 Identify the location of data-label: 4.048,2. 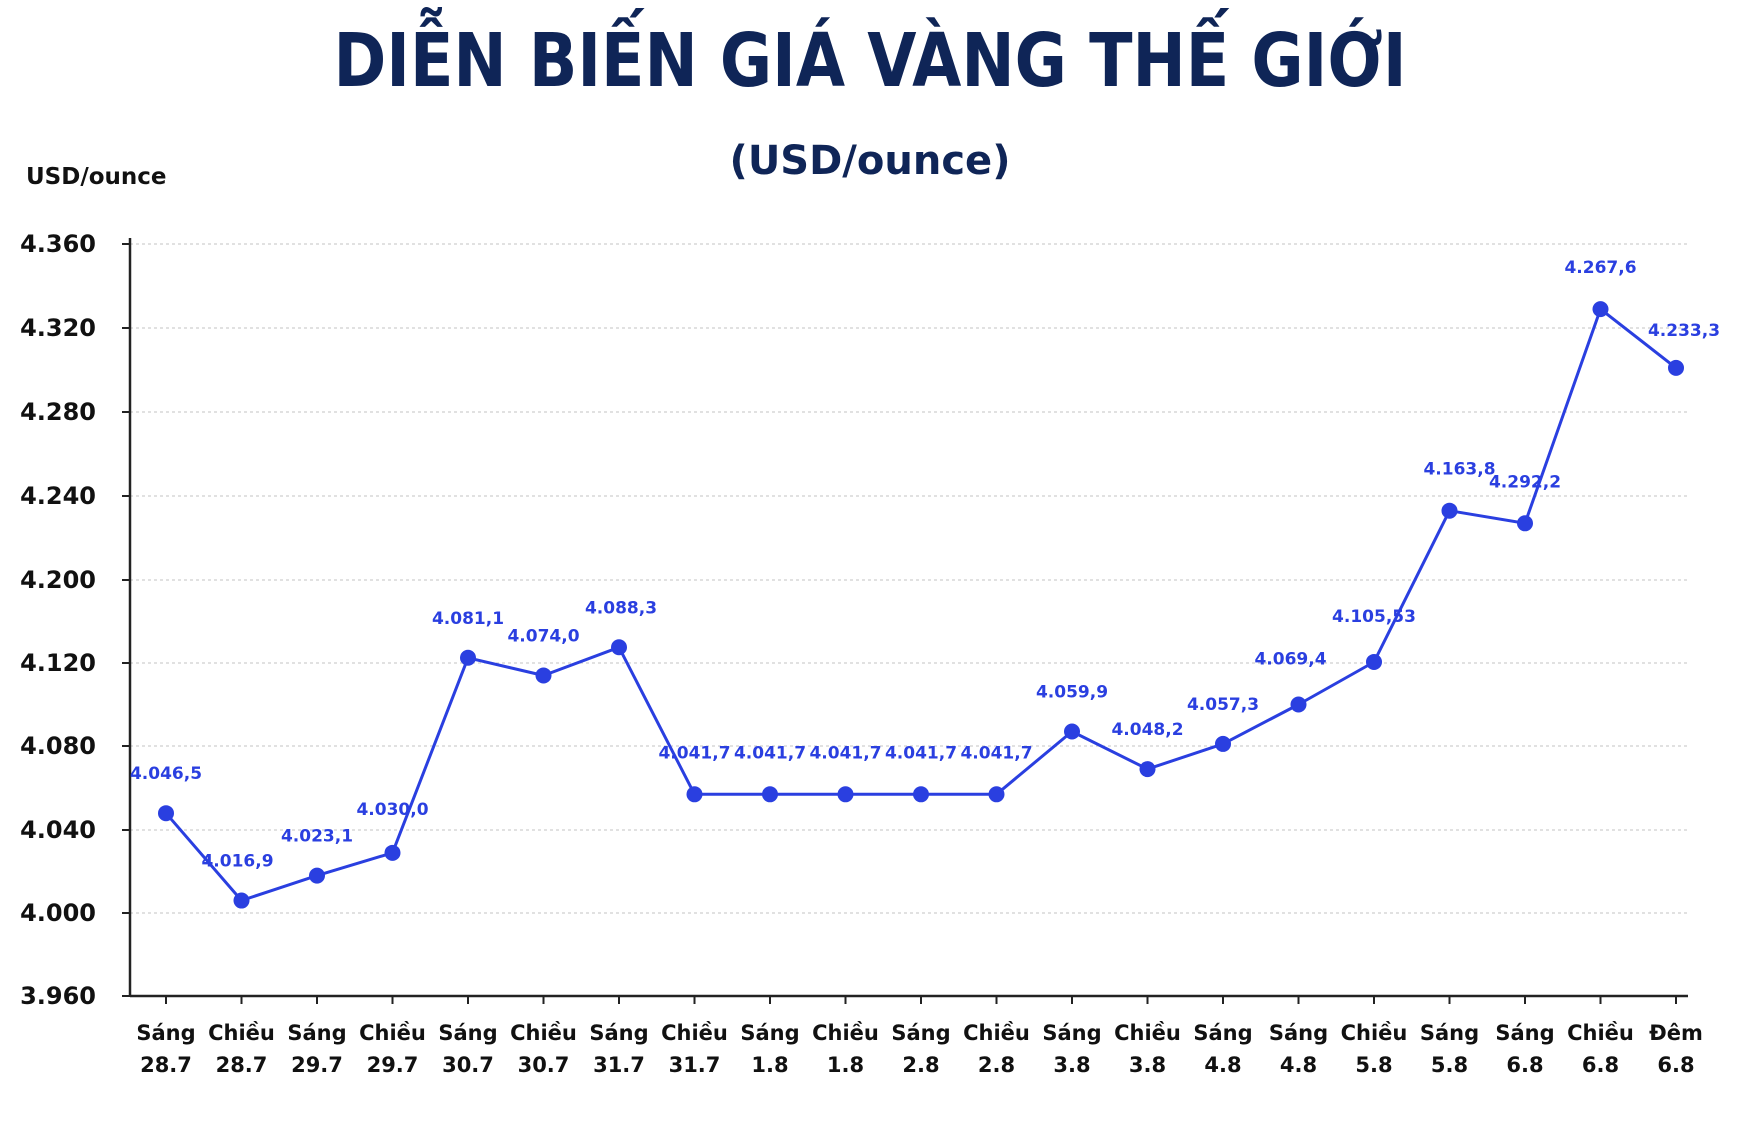
(1147, 730).